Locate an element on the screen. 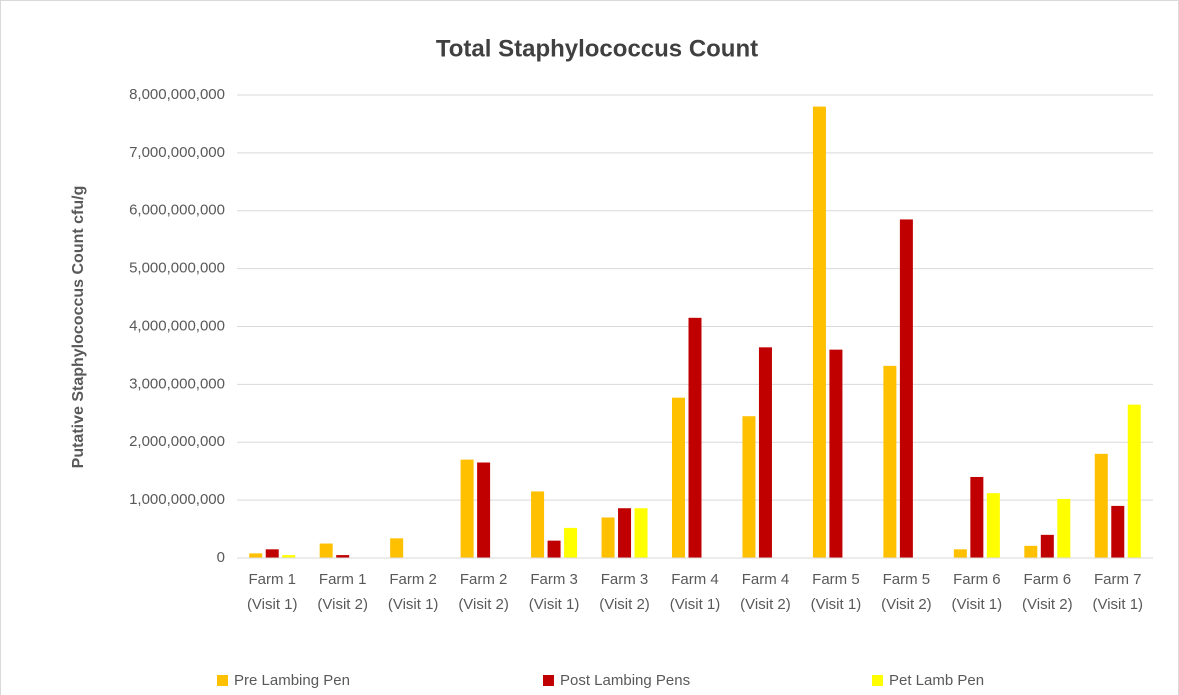  y-tick-label: 6,000,000,000 is located at coordinates (177, 210).